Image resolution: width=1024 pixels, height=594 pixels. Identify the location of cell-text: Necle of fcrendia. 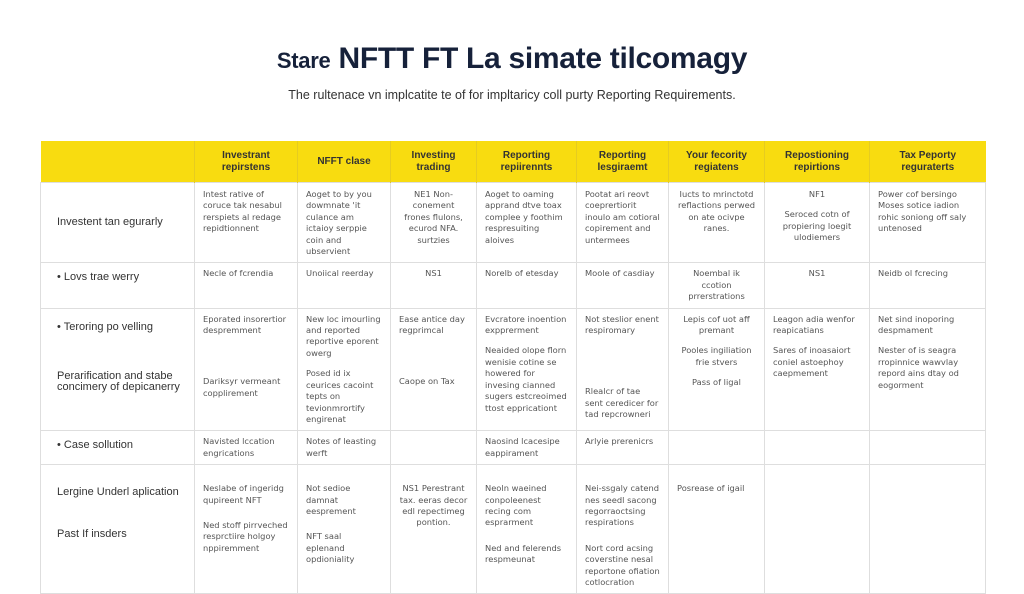
(238, 273).